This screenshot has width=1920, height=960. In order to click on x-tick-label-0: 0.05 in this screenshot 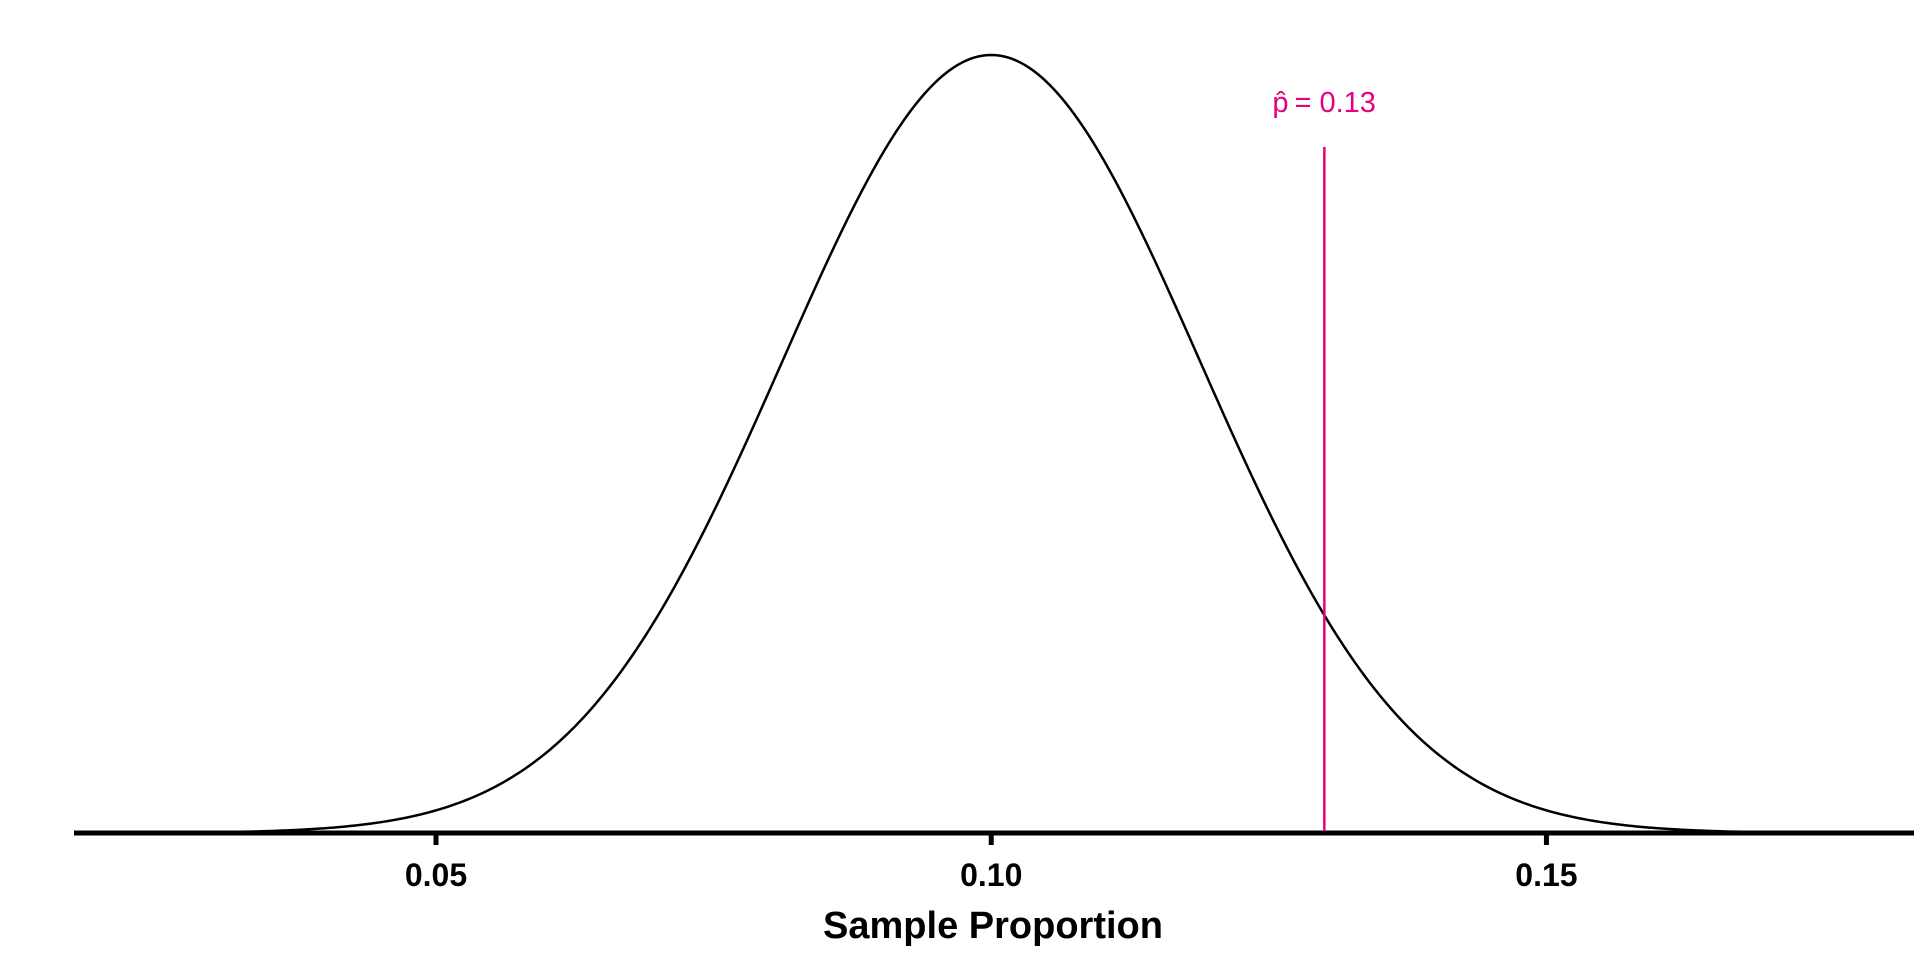, I will do `click(436, 875)`.